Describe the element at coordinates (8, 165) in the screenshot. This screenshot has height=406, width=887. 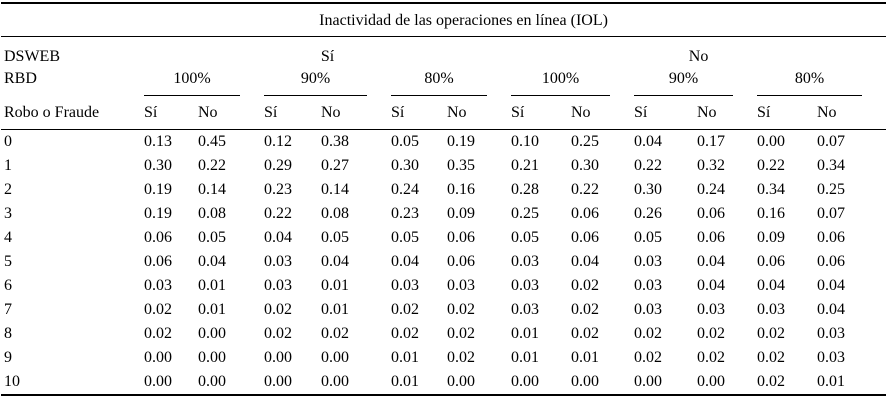
I see `row-label: 1` at that location.